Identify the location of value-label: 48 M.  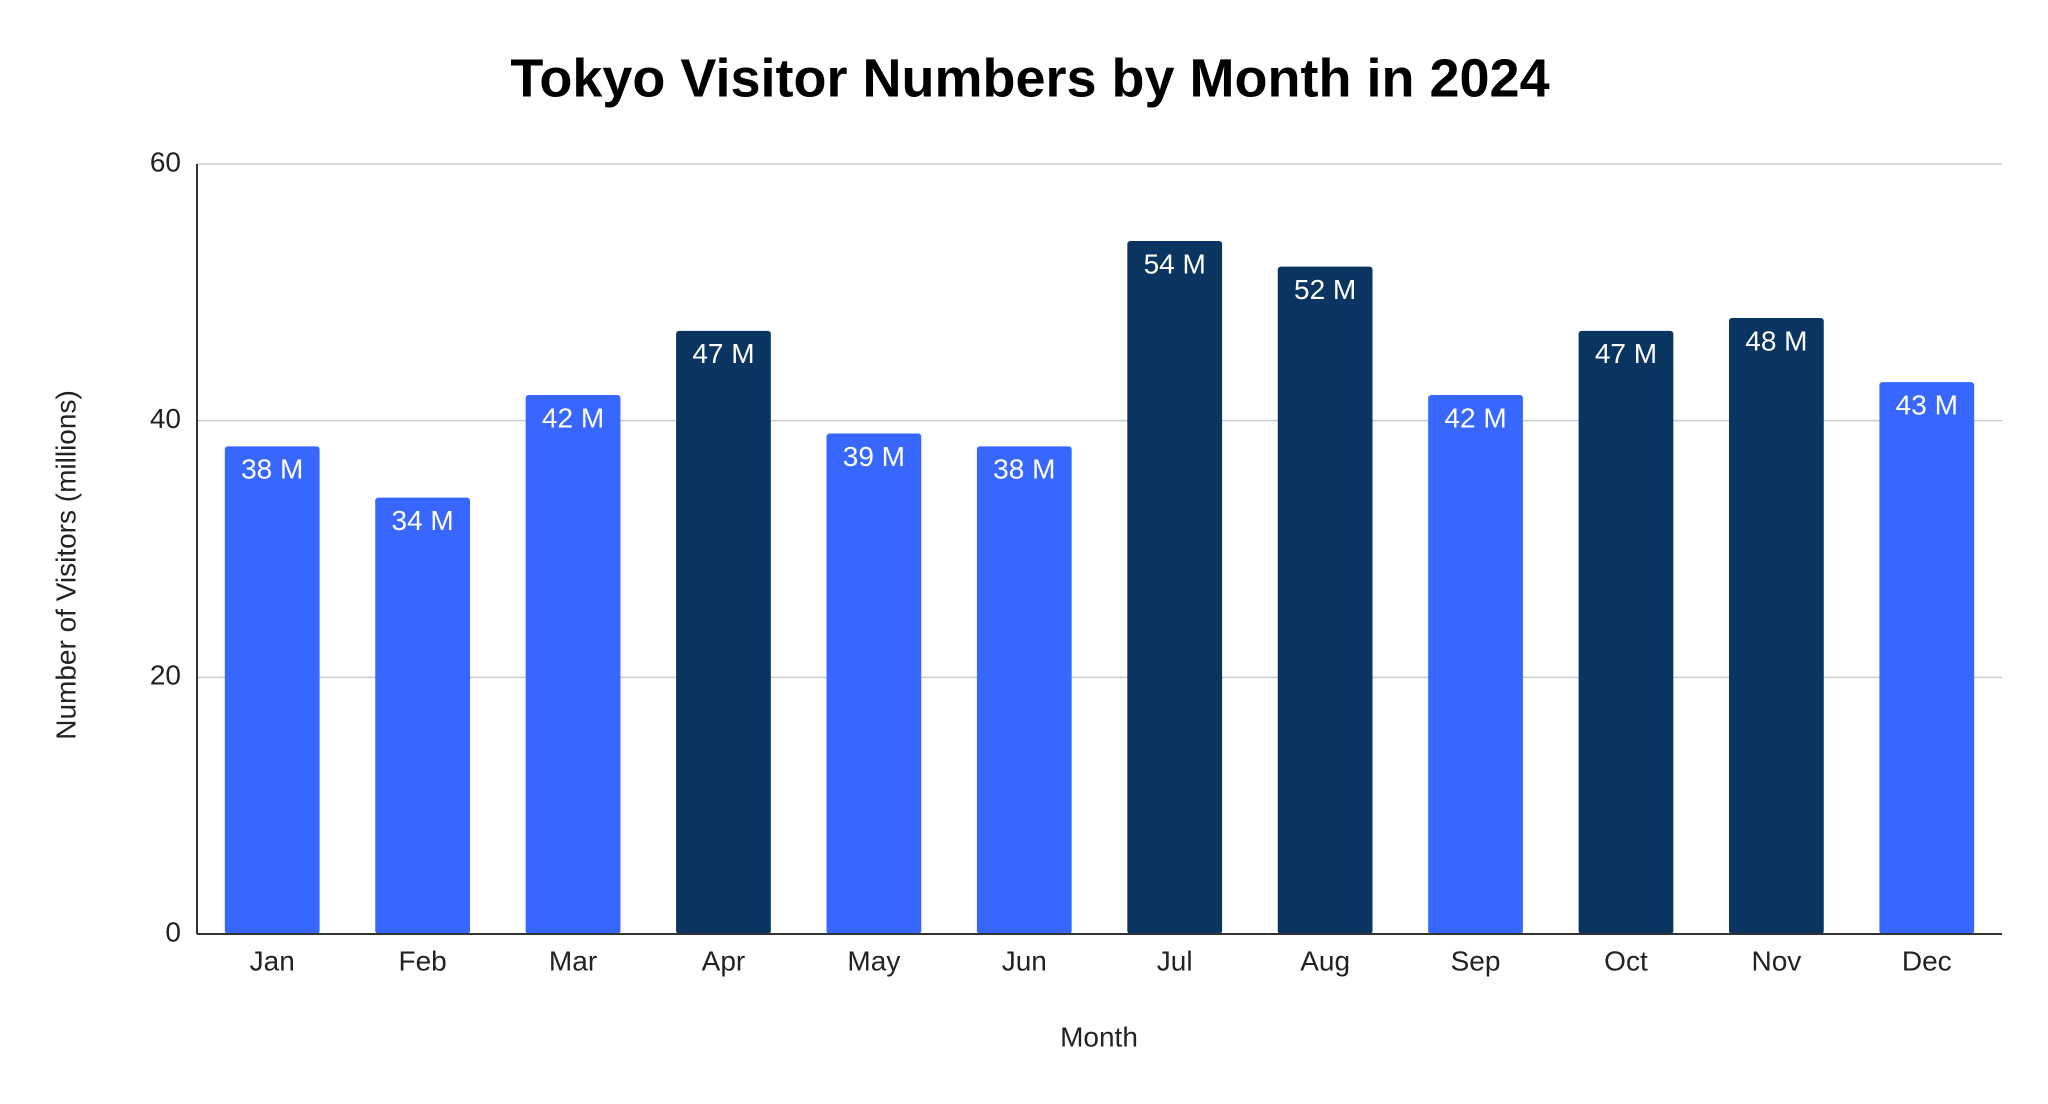
(1776, 340).